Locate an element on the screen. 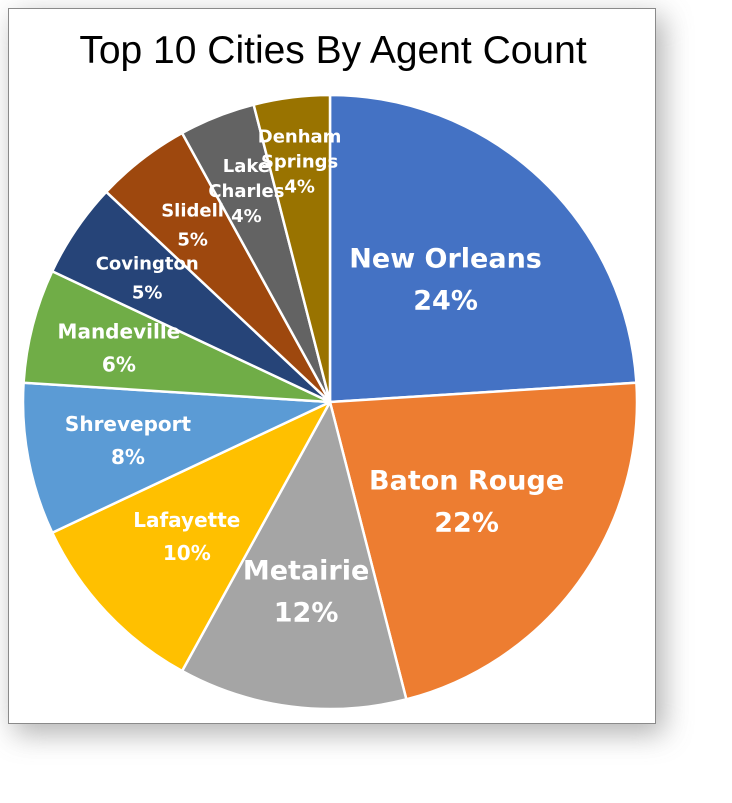 This screenshot has width=732, height=803. data-label-new-orleans: New Orleans 24% is located at coordinates (445, 279).